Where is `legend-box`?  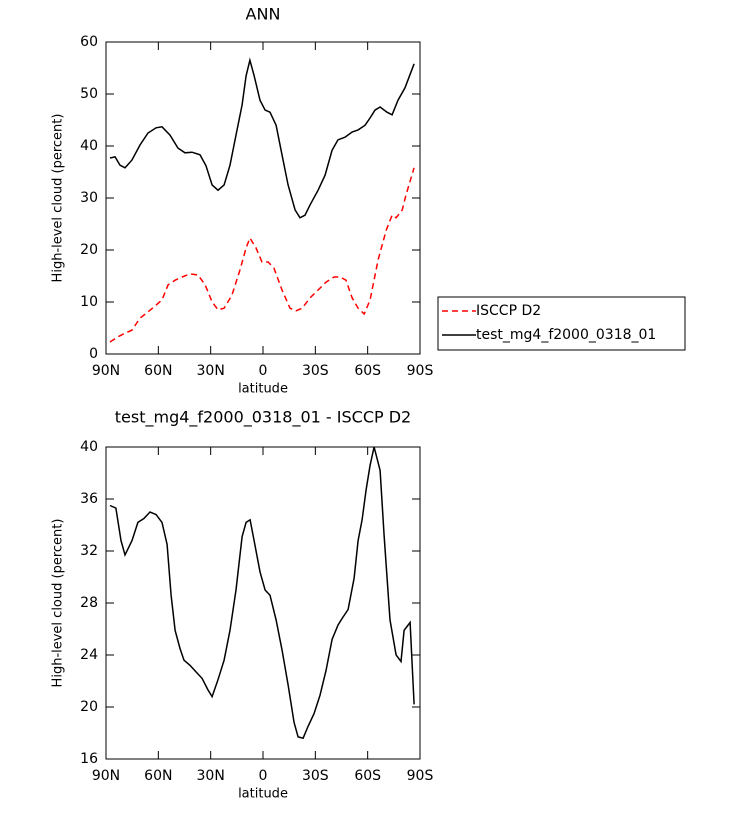
legend-box is located at coordinates (561, 323).